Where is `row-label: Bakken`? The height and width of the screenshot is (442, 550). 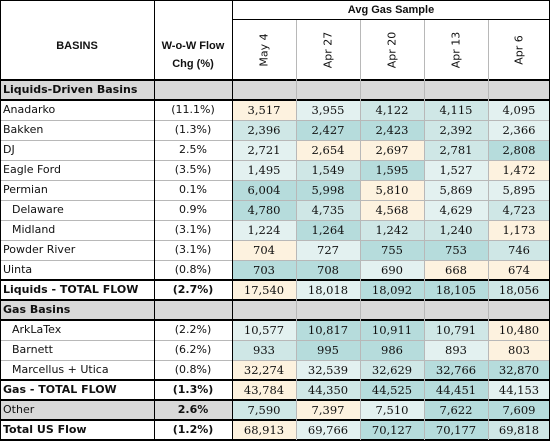 row-label: Bakken is located at coordinates (23, 129).